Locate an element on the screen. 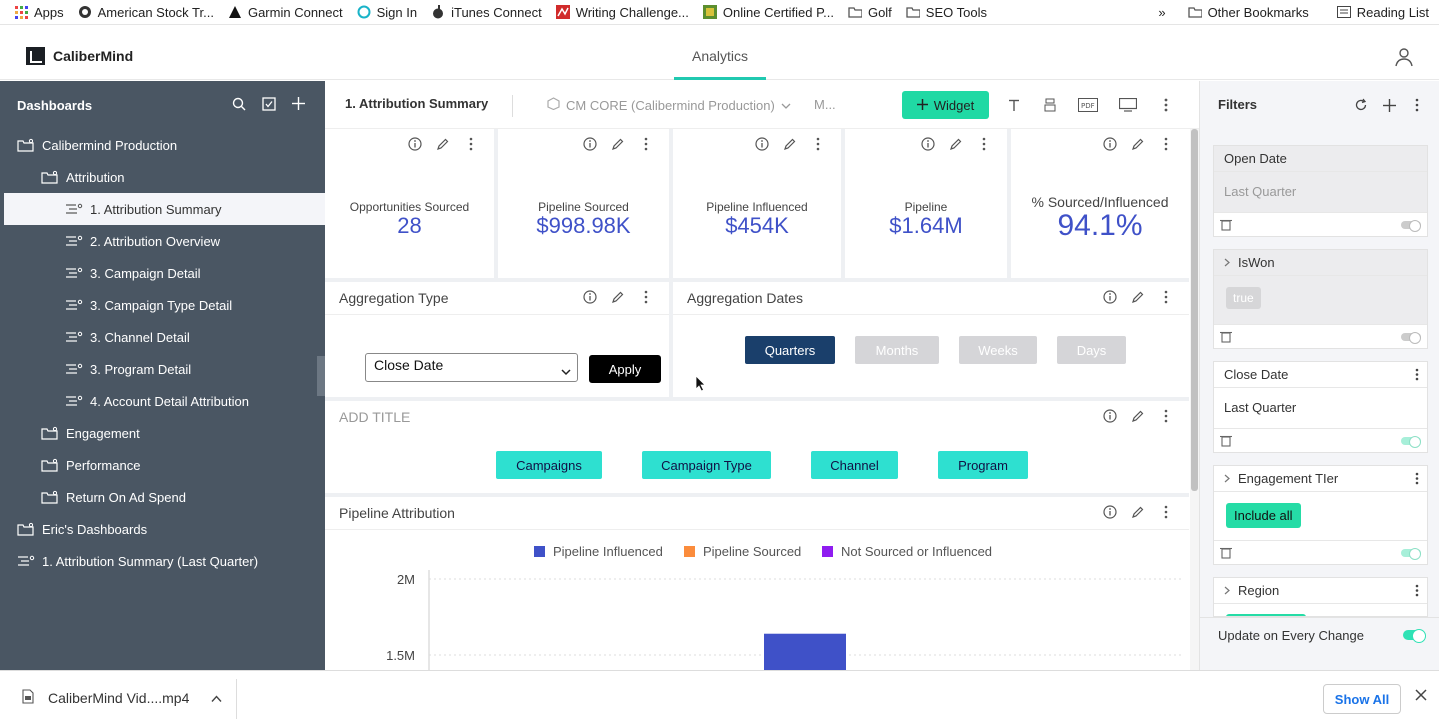 The image size is (1439, 720). program-button: Program is located at coordinates (983, 465).